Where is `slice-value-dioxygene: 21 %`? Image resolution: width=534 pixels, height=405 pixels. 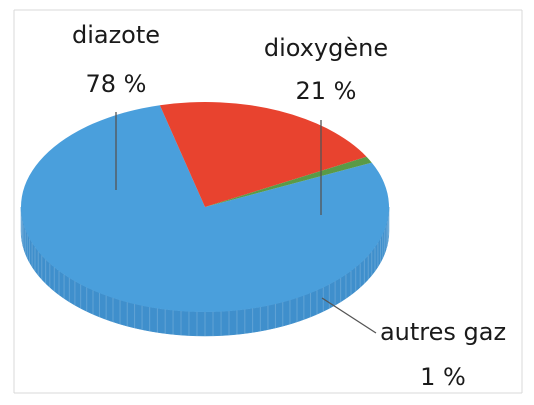
slice-value-dioxygene: 21 % is located at coordinates (326, 91).